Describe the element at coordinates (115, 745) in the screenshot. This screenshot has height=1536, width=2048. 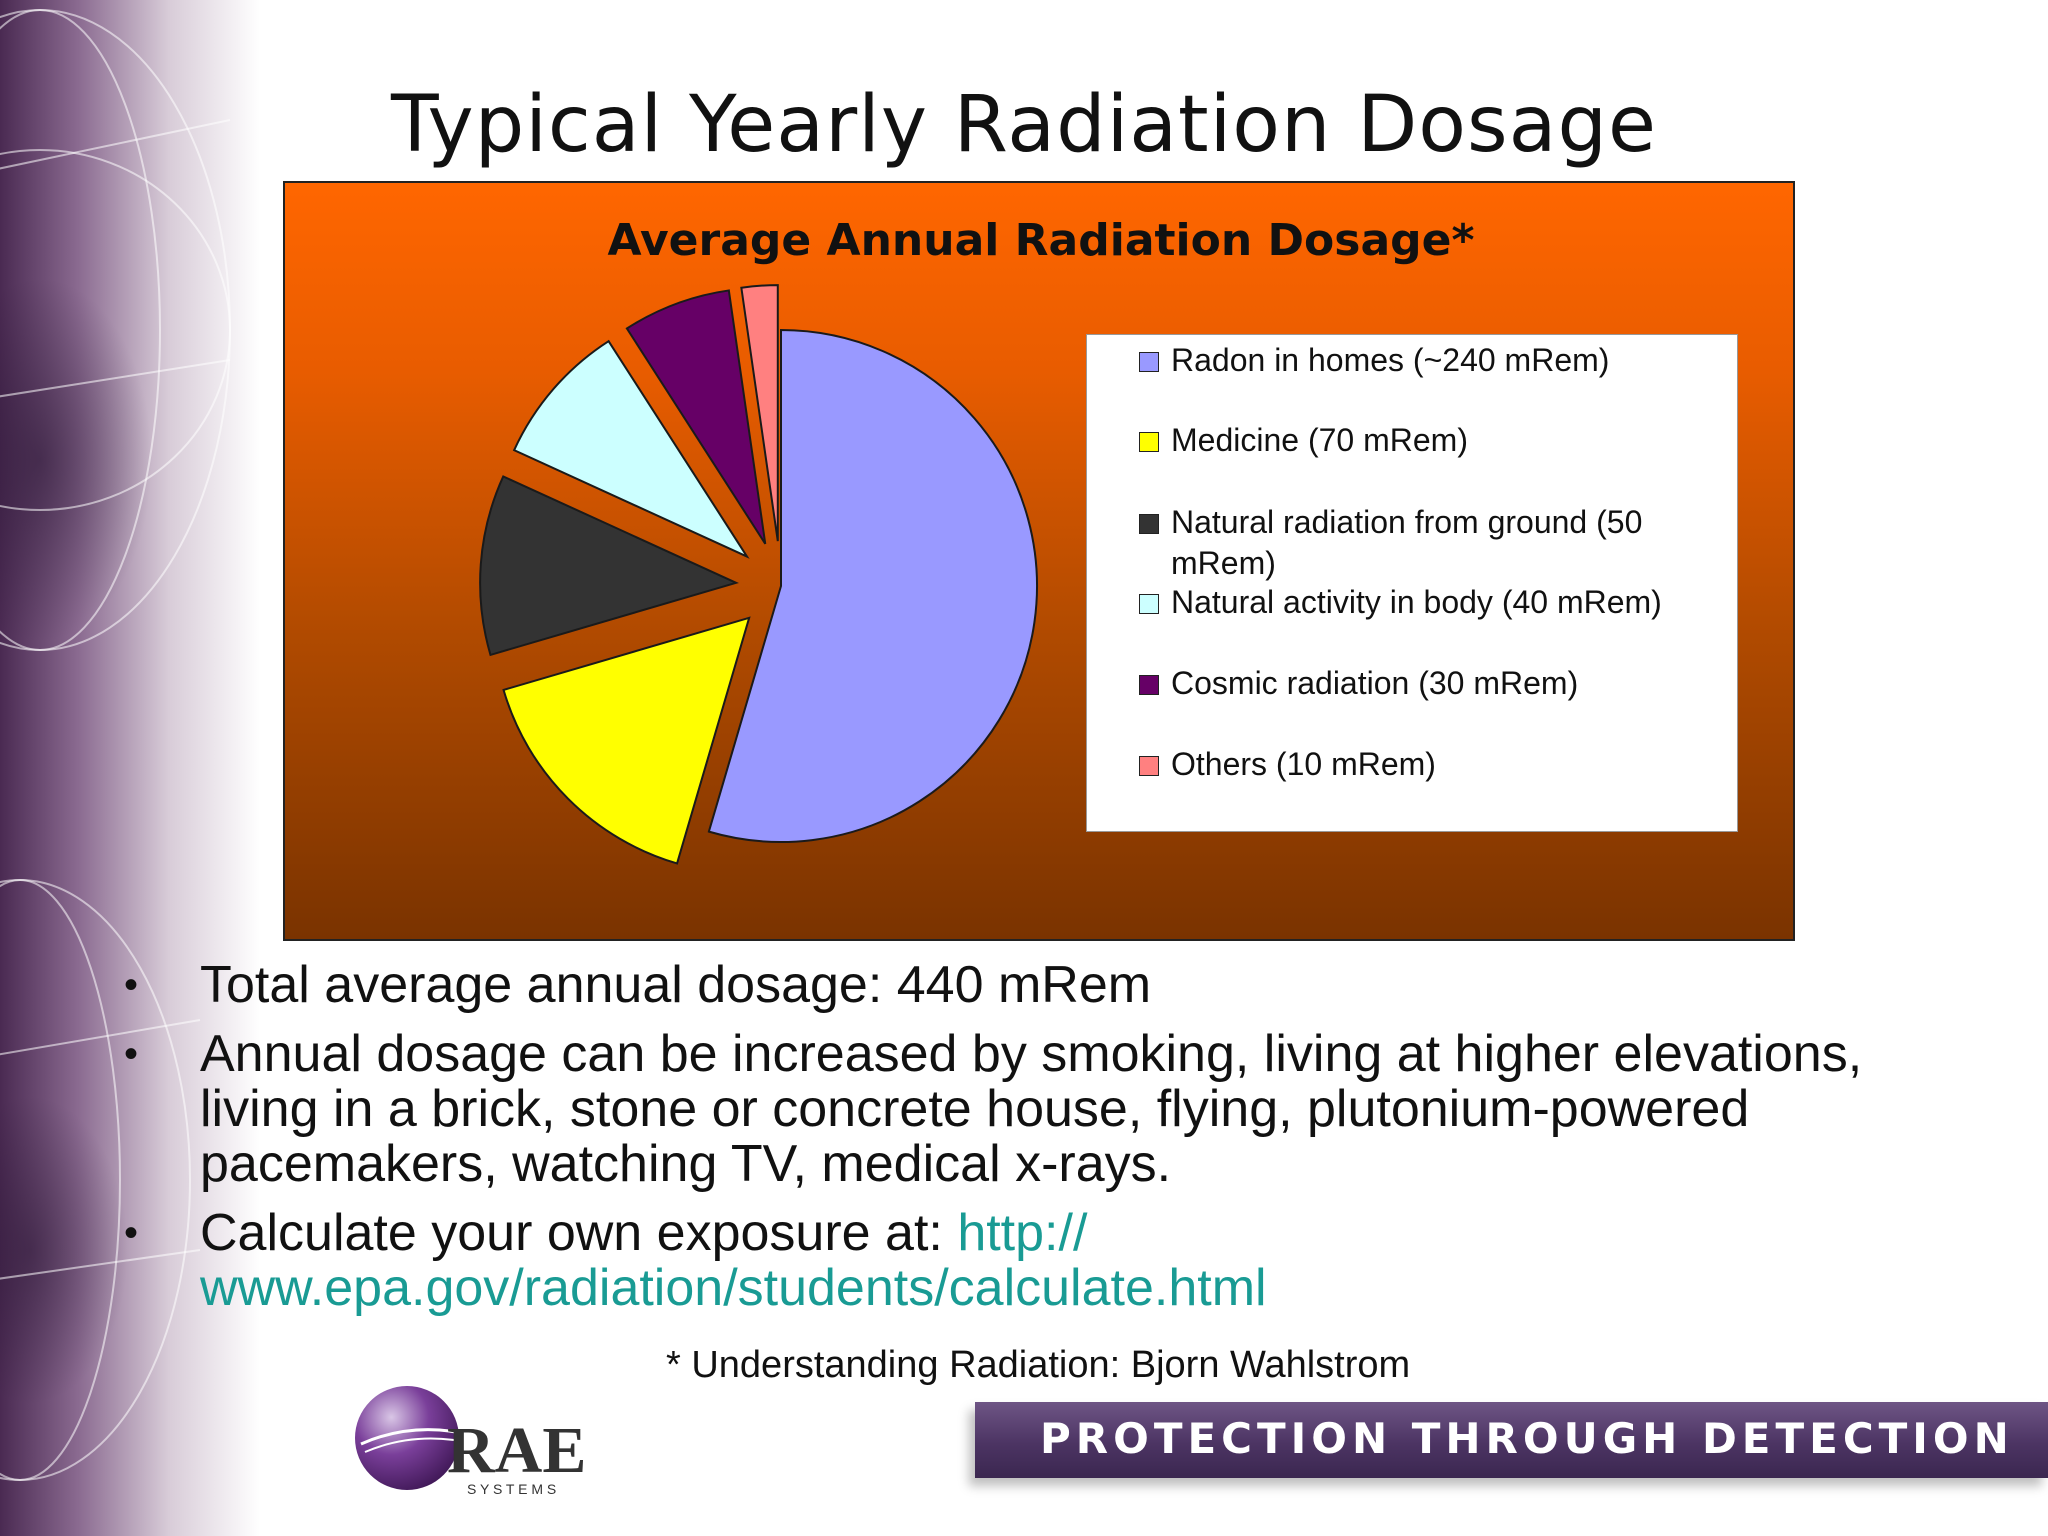
I see `globe-lines-decoration` at that location.